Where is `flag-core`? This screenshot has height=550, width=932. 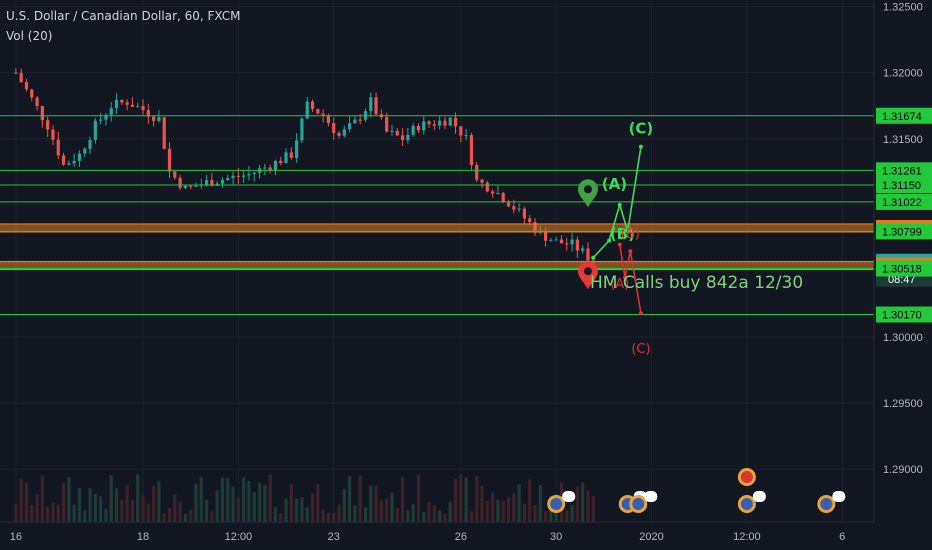
flag-core is located at coordinates (746, 477).